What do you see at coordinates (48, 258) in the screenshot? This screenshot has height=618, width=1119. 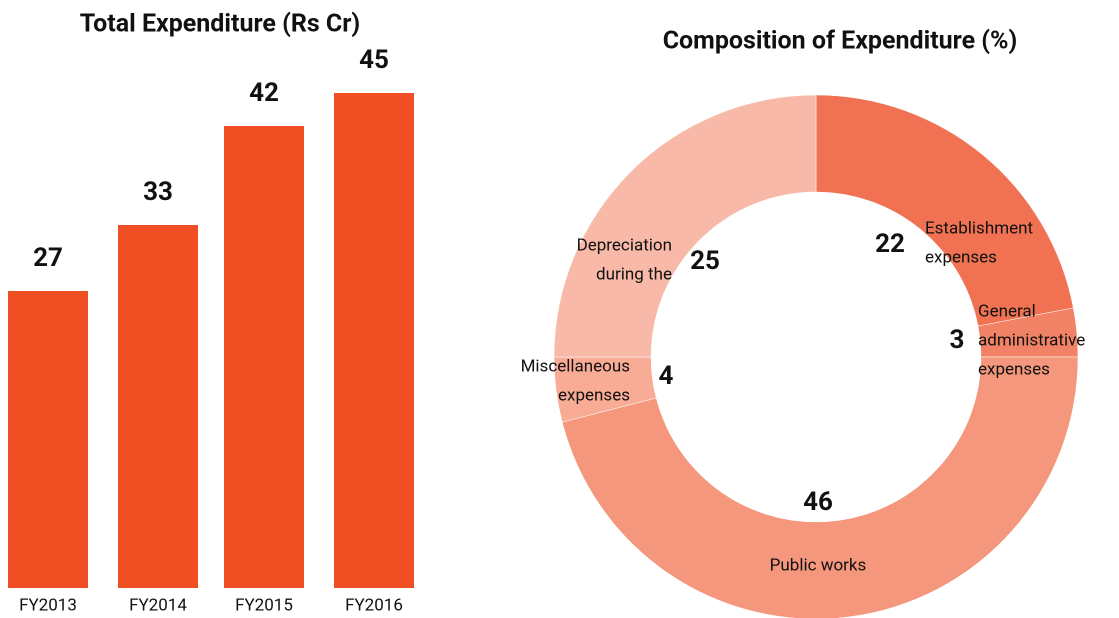 I see `value-label: 27` at bounding box center [48, 258].